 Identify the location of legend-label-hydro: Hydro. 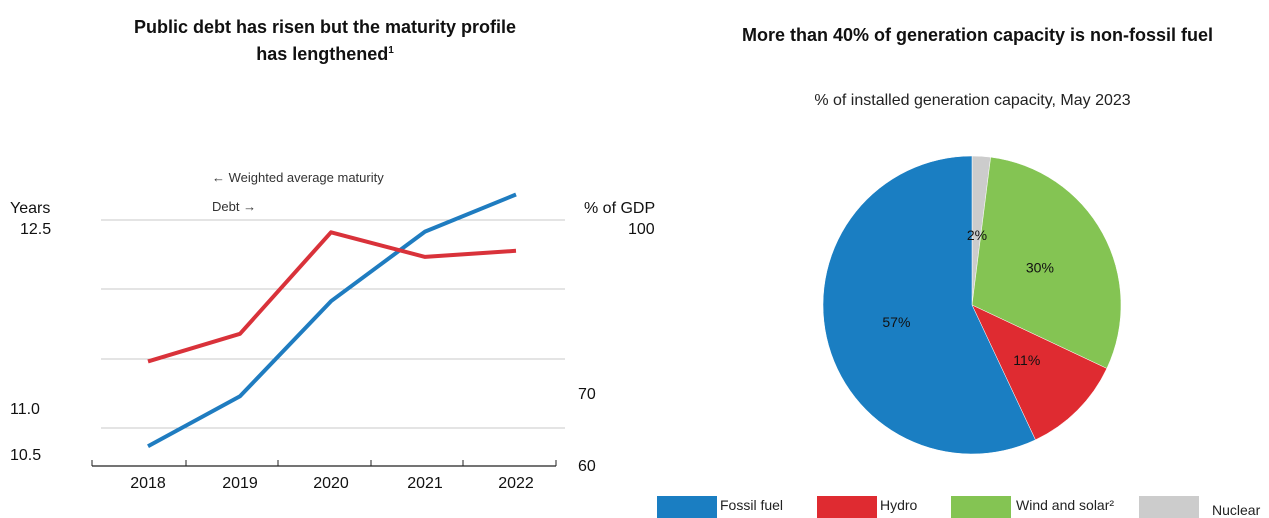
(898, 505).